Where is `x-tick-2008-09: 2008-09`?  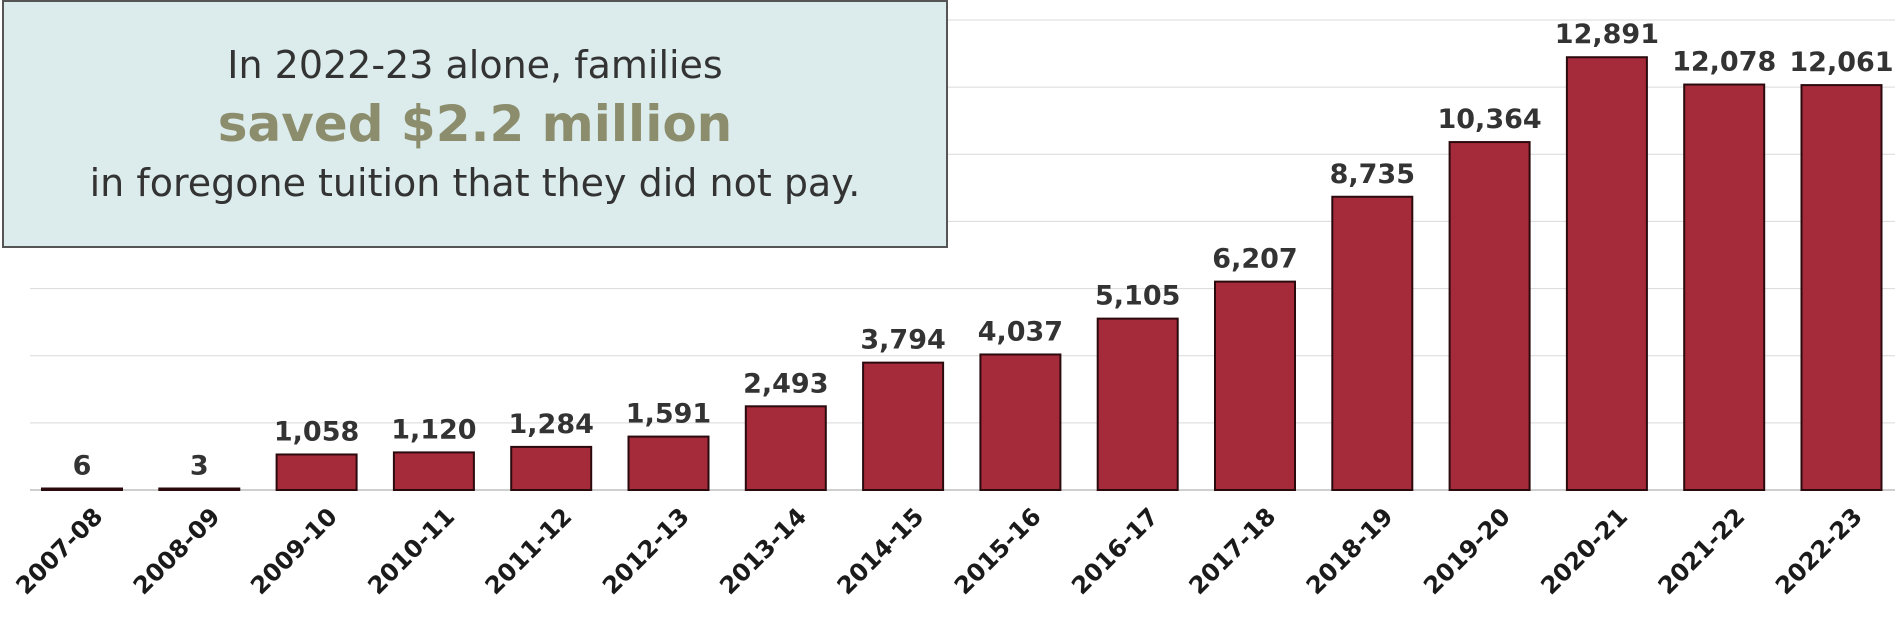 x-tick-2008-09: 2008-09 is located at coordinates (177, 551).